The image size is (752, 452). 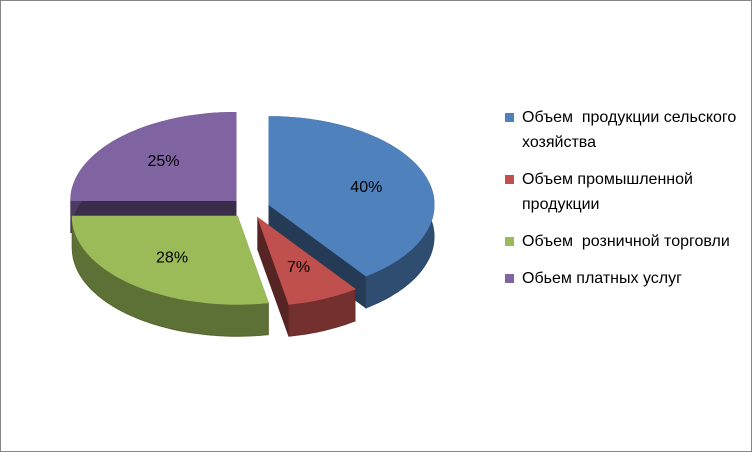 I want to click on data-label: 7%, so click(x=298, y=267).